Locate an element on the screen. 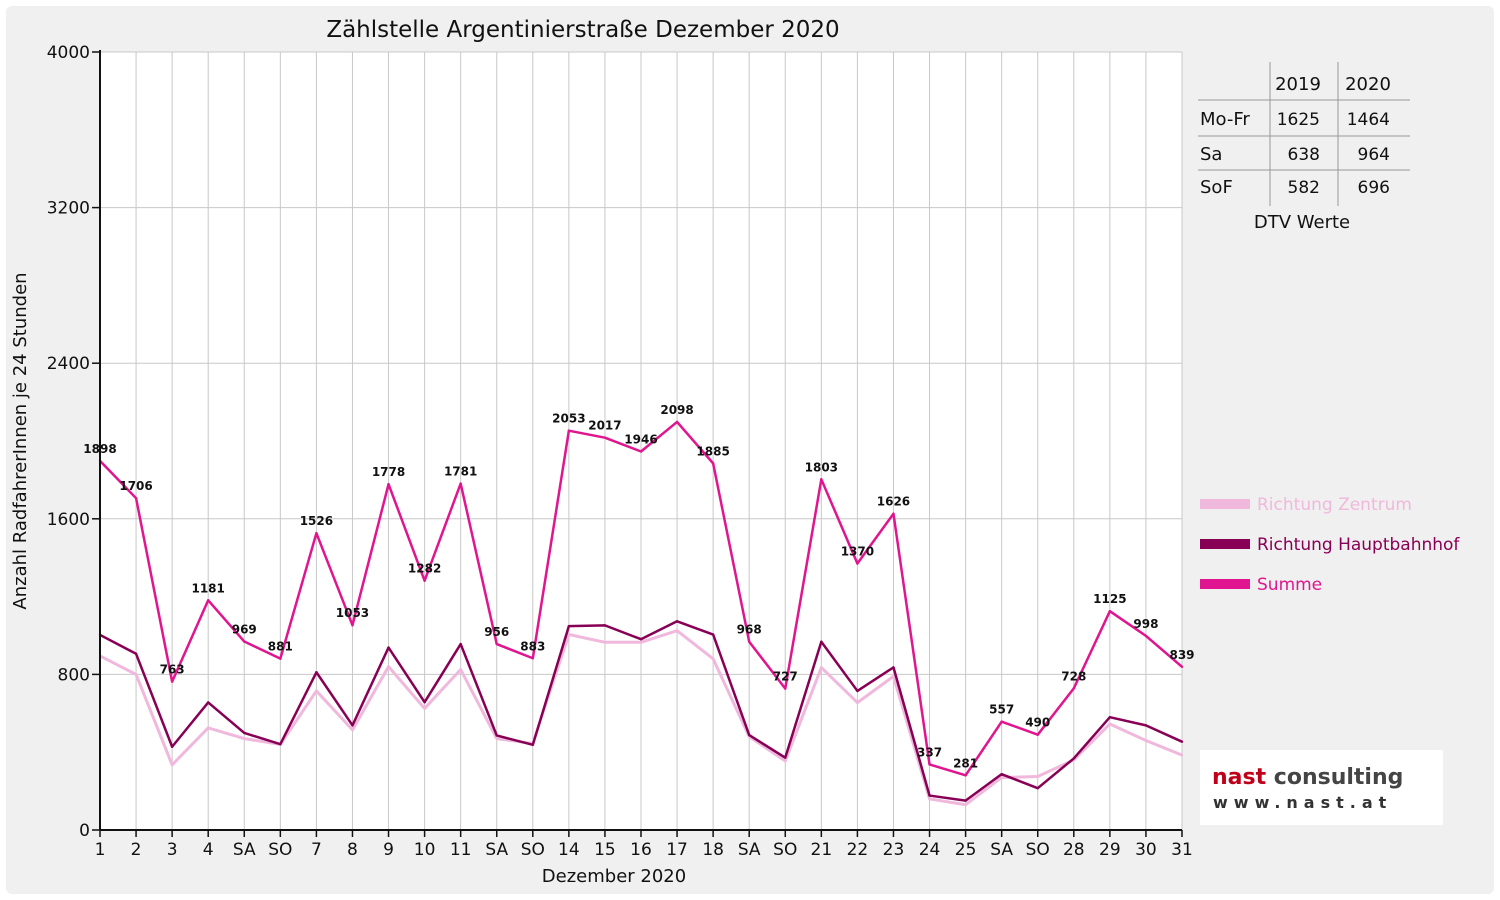 The height and width of the screenshot is (900, 1500). dtv-cell: 1625 is located at coordinates (1298, 120).